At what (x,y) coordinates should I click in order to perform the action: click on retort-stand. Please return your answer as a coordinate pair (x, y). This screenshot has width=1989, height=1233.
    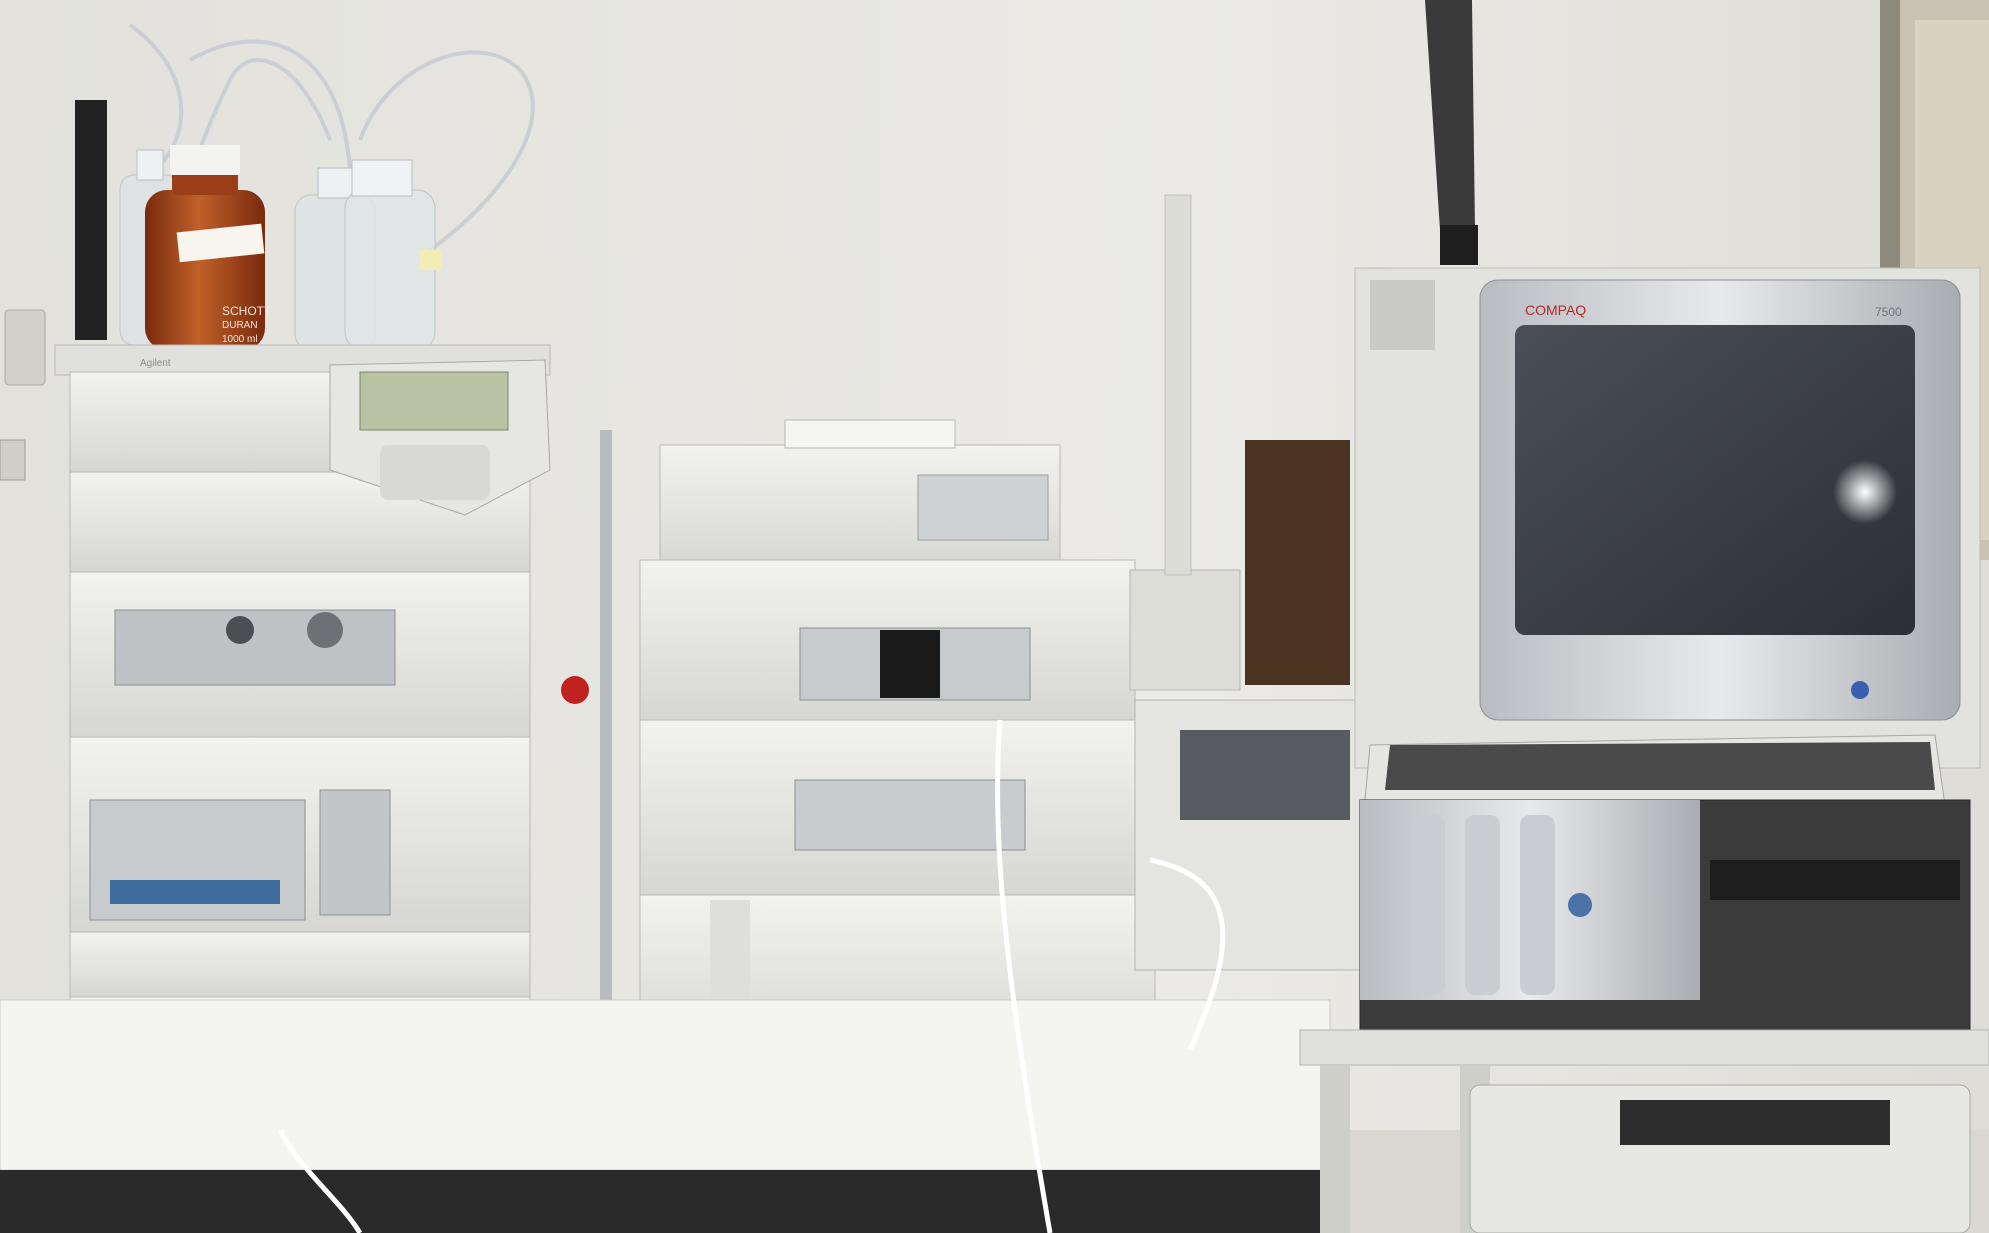
    Looking at the image, I should click on (606, 730).